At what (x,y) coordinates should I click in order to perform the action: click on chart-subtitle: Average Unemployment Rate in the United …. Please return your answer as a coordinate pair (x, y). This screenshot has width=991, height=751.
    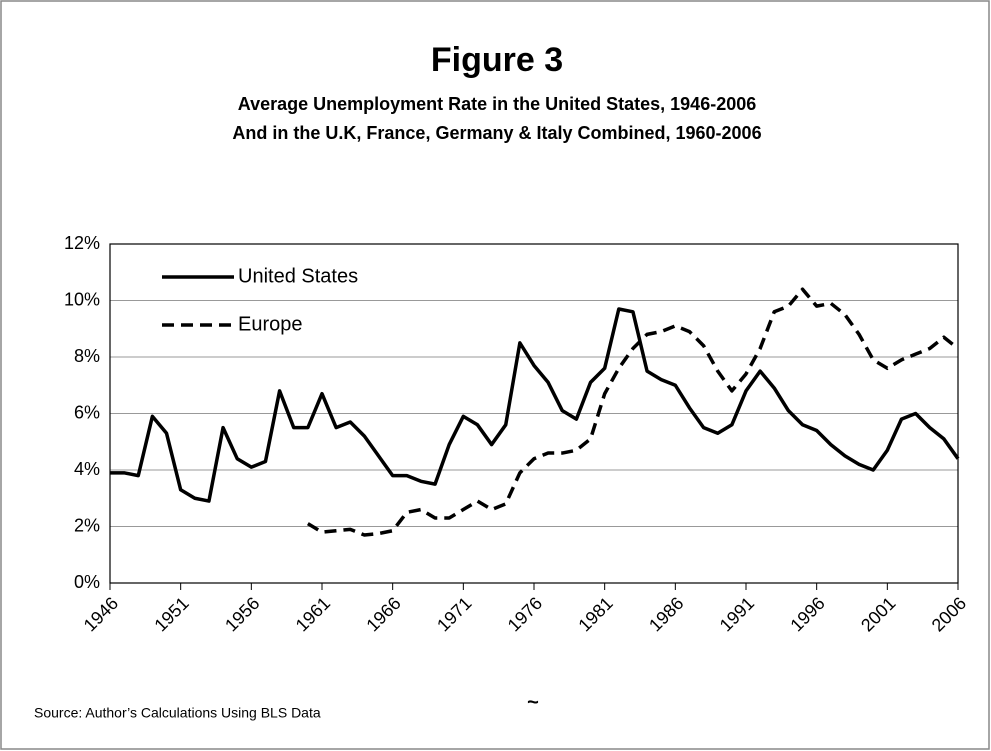
    Looking at the image, I should click on (497, 104).